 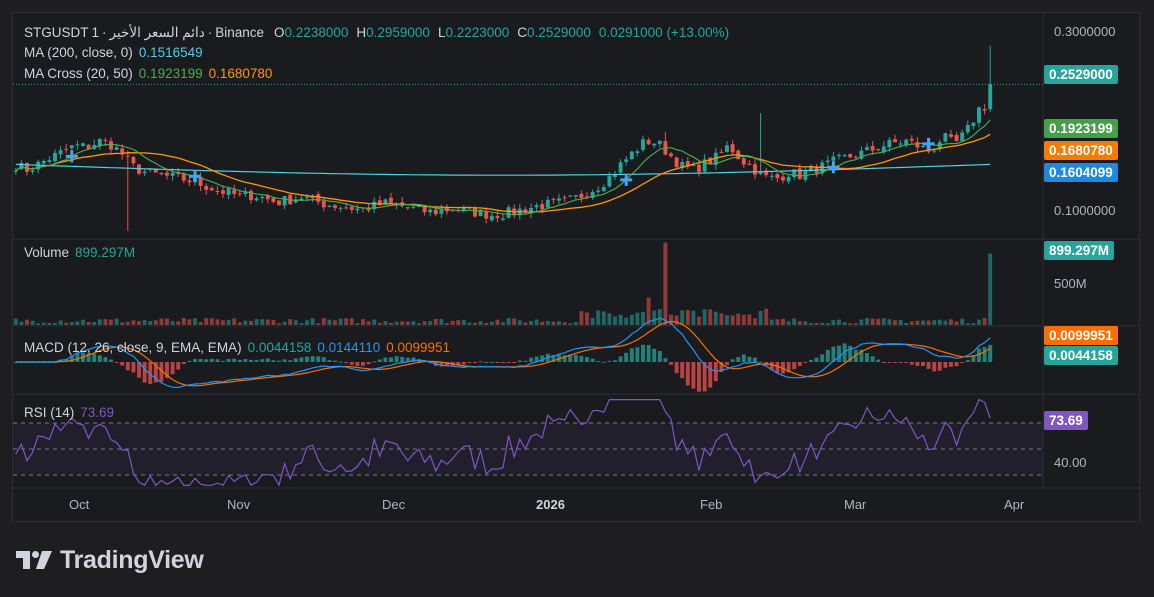 What do you see at coordinates (72, 412) in the screenshot?
I see `rsi-legend: RSI (14) 73.69` at bounding box center [72, 412].